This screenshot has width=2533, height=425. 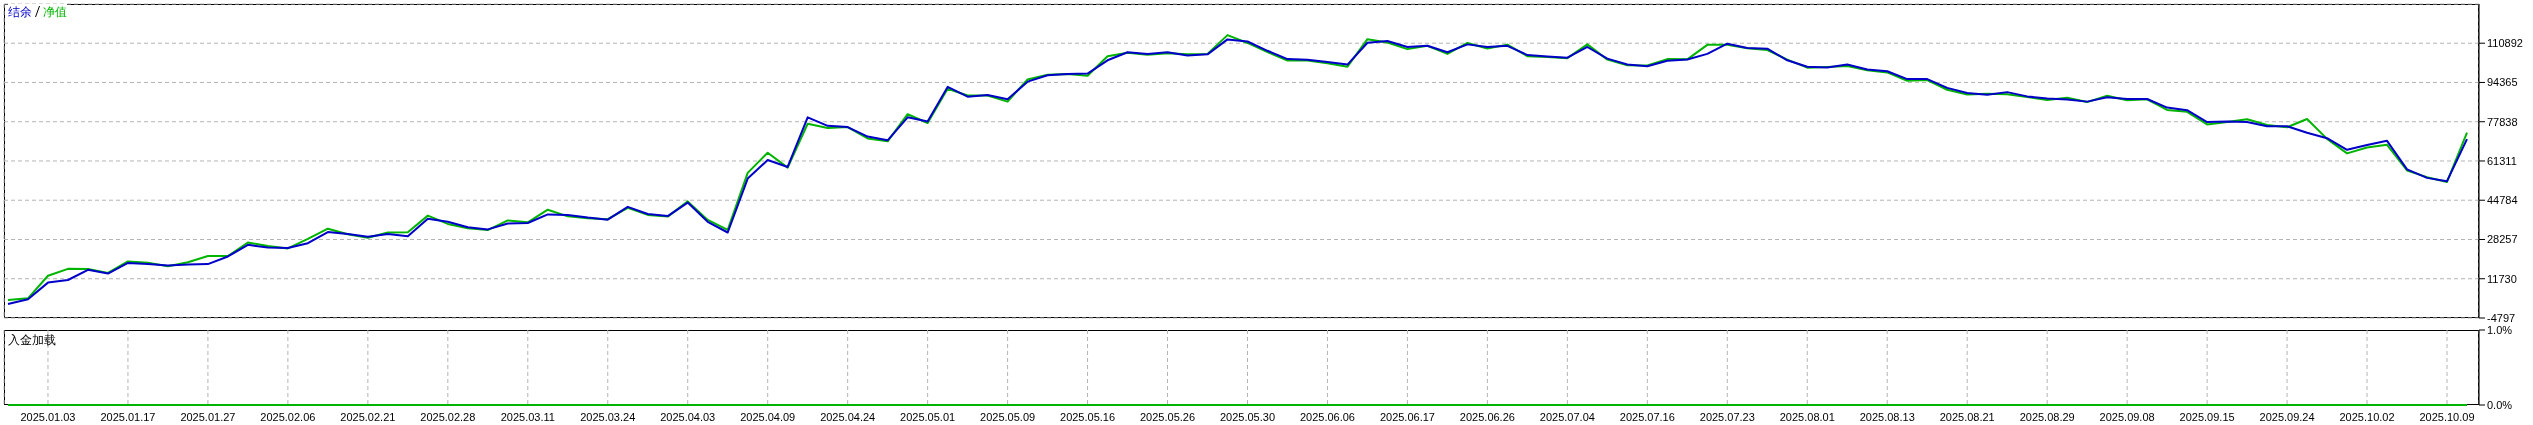 What do you see at coordinates (448, 416) in the screenshot?
I see `x-tick-label: 2025.02.28` at bounding box center [448, 416].